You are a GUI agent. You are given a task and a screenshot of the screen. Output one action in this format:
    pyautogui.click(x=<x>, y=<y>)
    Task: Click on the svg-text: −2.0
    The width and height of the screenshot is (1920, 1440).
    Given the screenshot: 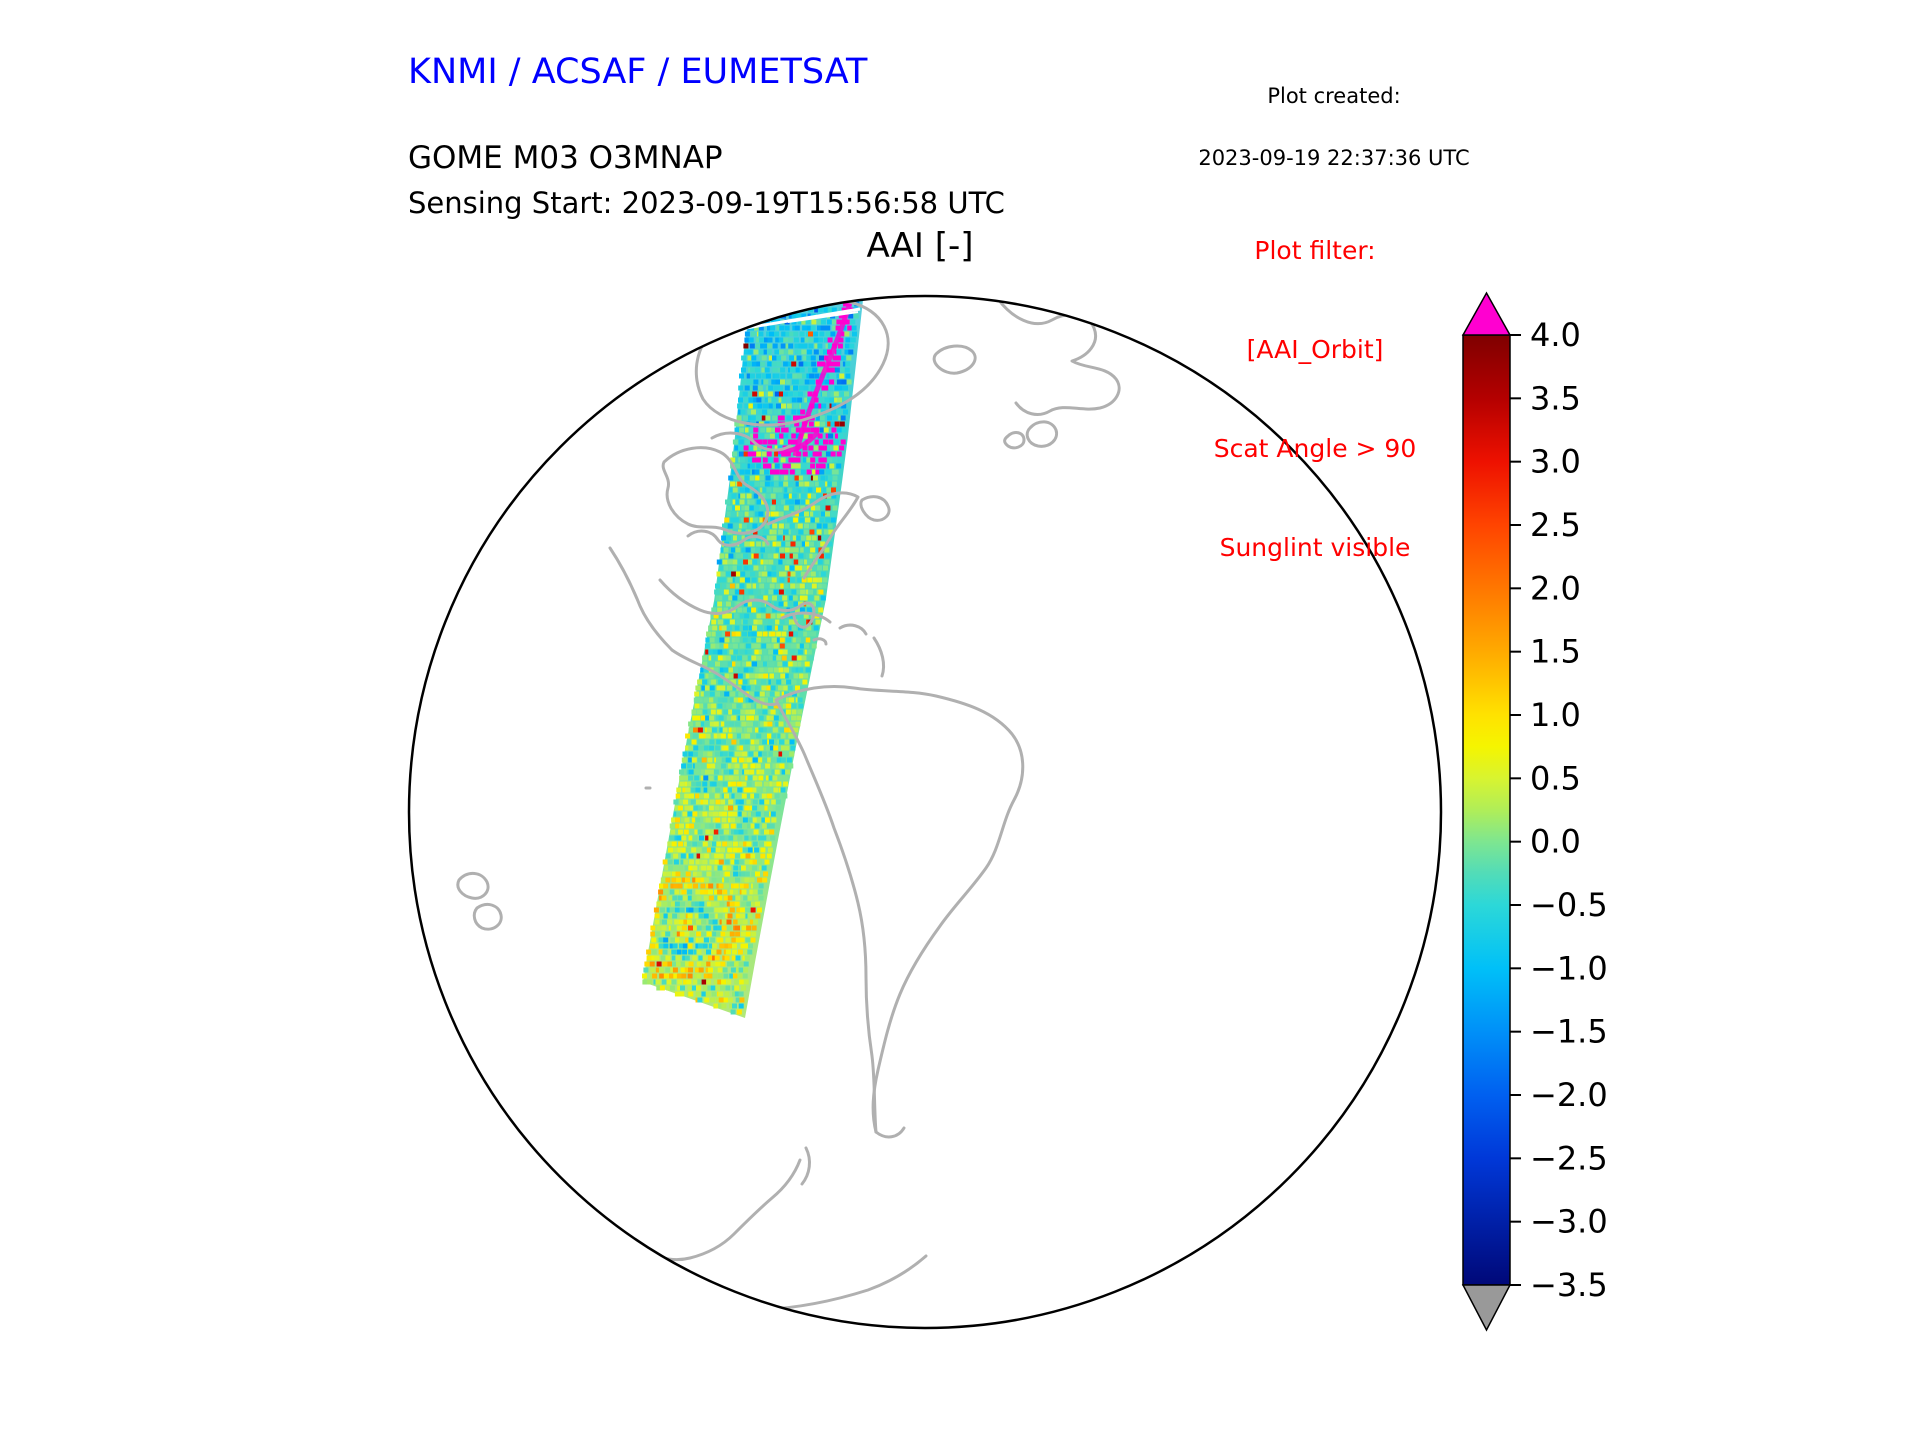 What is the action you would take?
    pyautogui.click(x=1569, y=1095)
    